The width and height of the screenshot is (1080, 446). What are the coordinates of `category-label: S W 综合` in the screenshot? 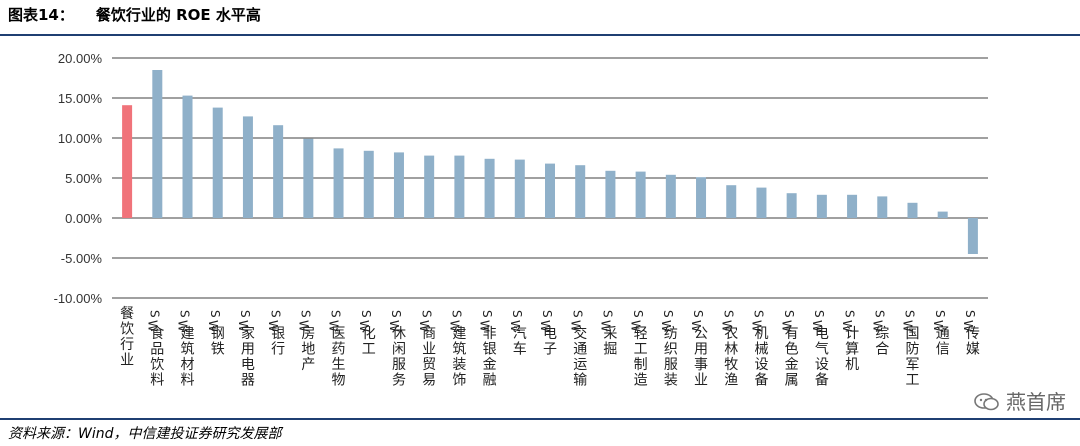 It's located at (879, 334).